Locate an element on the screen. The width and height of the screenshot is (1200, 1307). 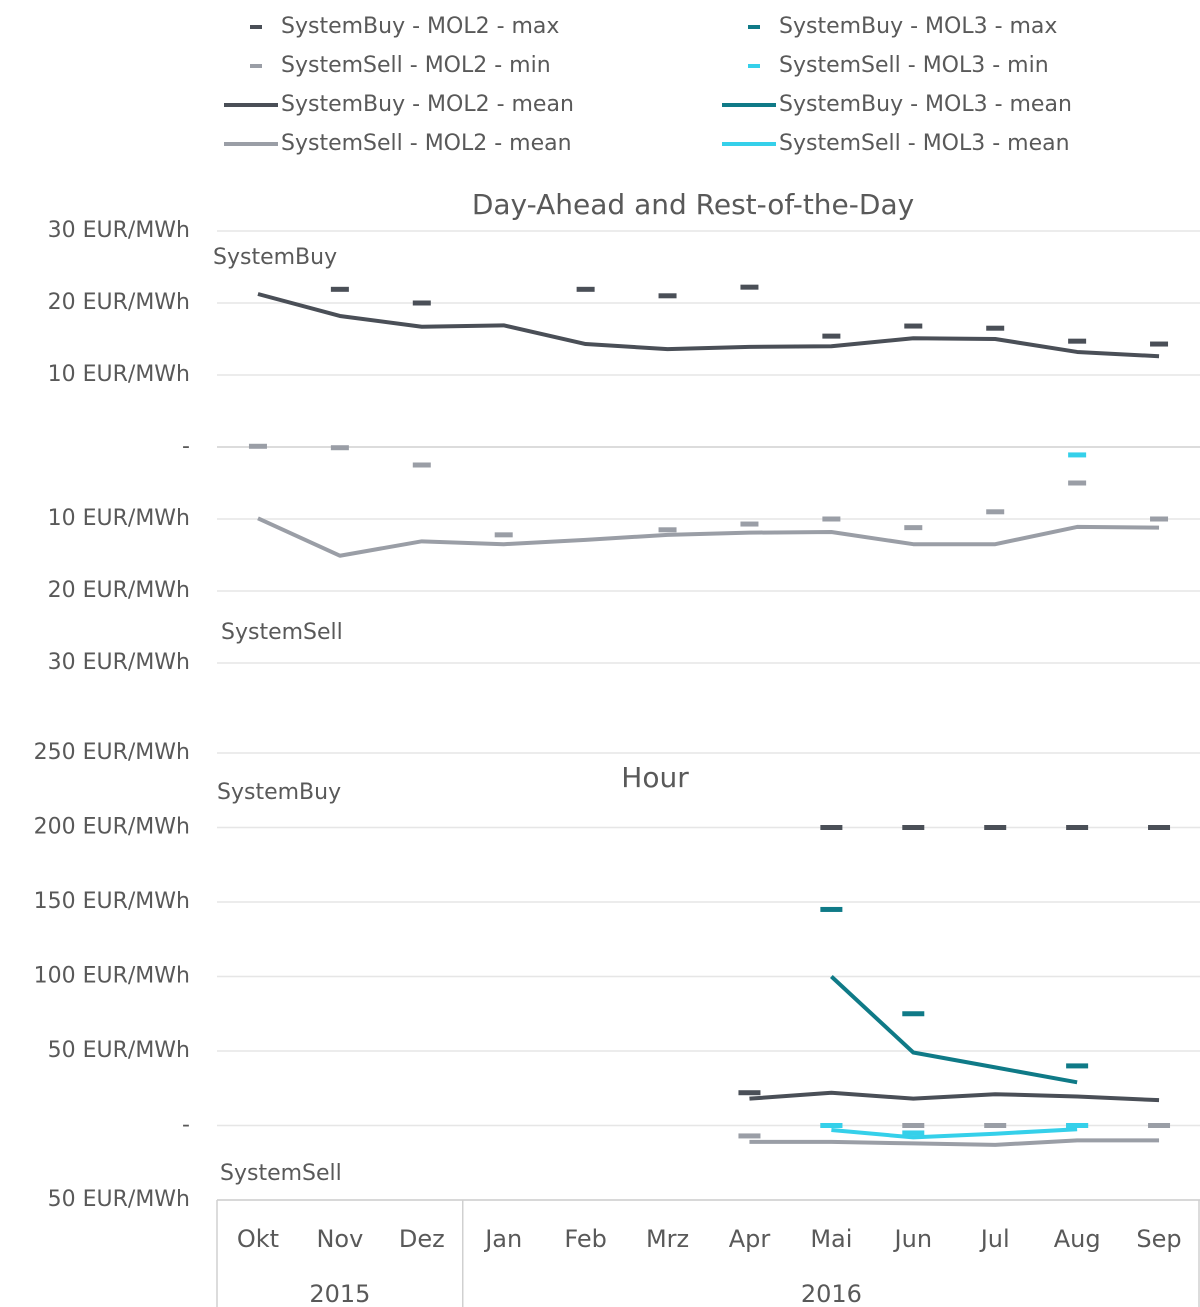
x-tick-label: Aug is located at coordinates (1077, 1239).